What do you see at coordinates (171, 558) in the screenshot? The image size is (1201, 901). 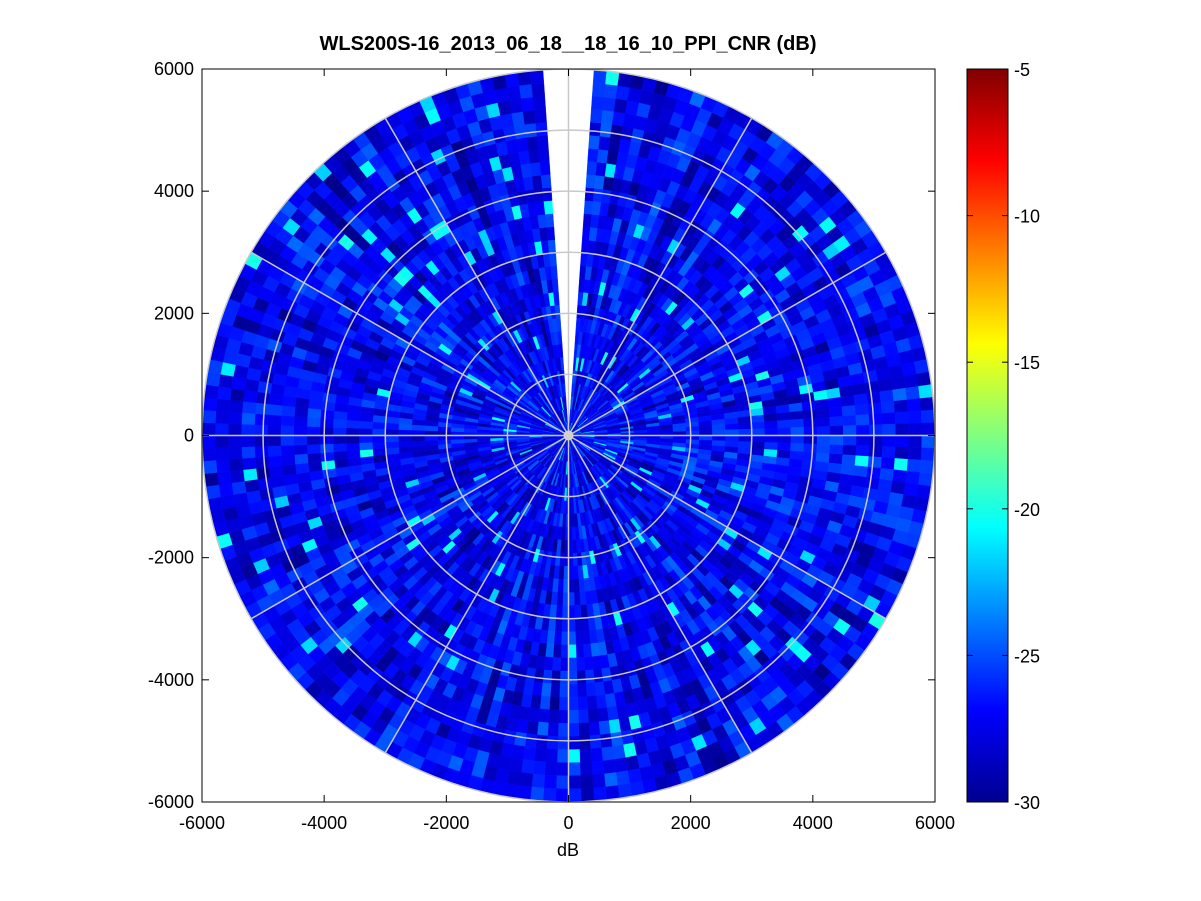 I see `y-tick-label: -2000` at bounding box center [171, 558].